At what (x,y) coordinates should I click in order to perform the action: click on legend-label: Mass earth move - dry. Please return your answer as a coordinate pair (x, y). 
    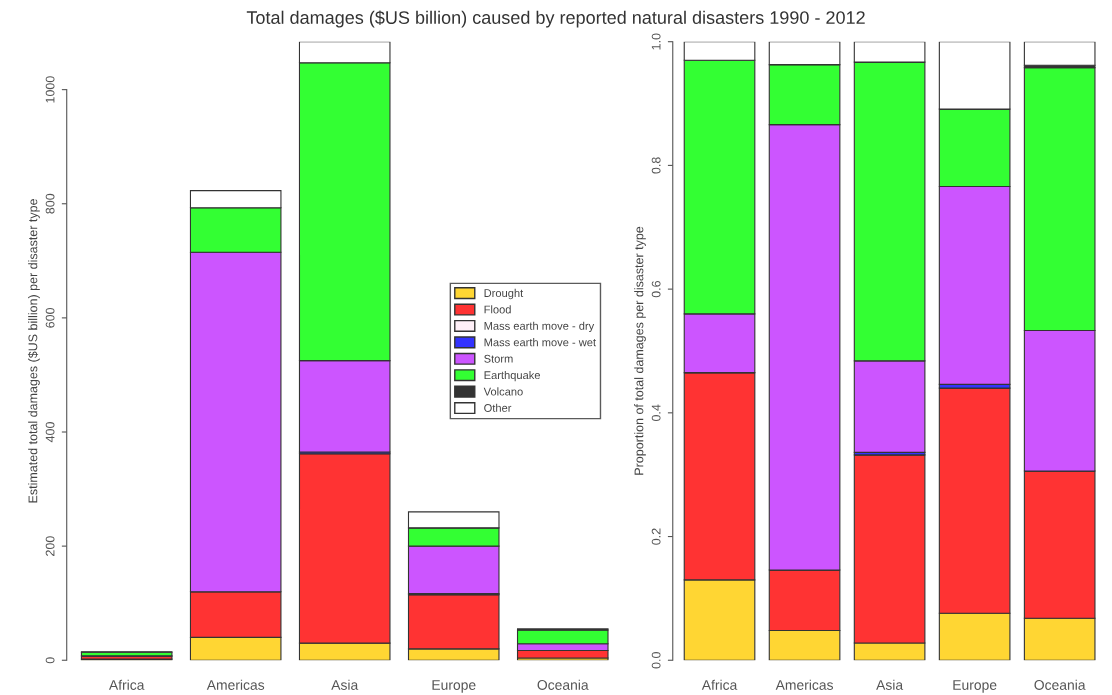
    Looking at the image, I should click on (539, 327).